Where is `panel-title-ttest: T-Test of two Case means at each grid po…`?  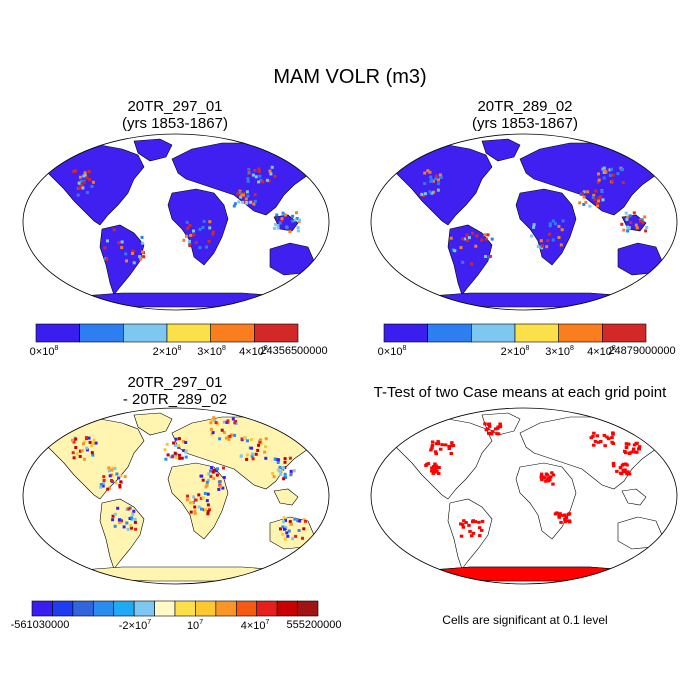
panel-title-ttest: T-Test of two Case means at each grid po… is located at coordinates (520, 392).